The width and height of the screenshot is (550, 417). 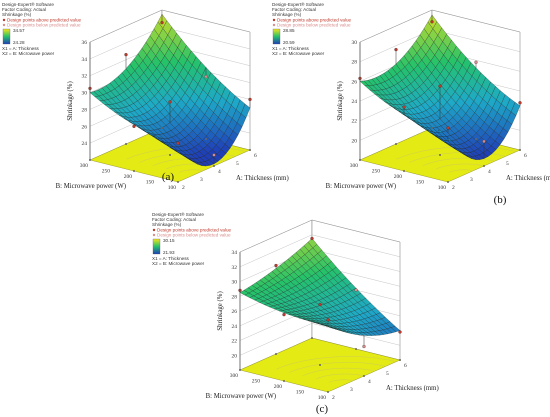 What do you see at coordinates (322, 409) in the screenshot?
I see `panel-label: (c)` at bounding box center [322, 409].